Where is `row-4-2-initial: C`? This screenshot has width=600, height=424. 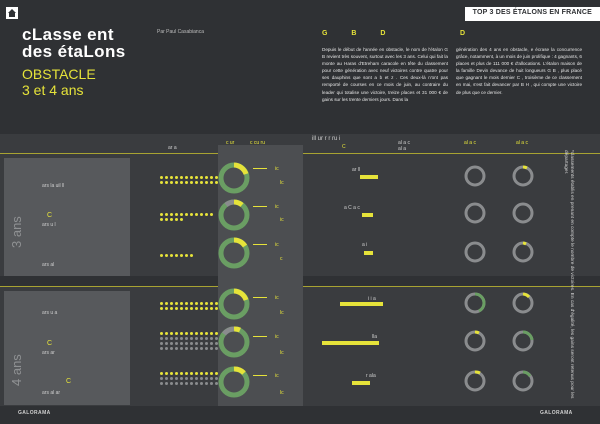 row-4-2-initial: C is located at coordinates (50, 343).